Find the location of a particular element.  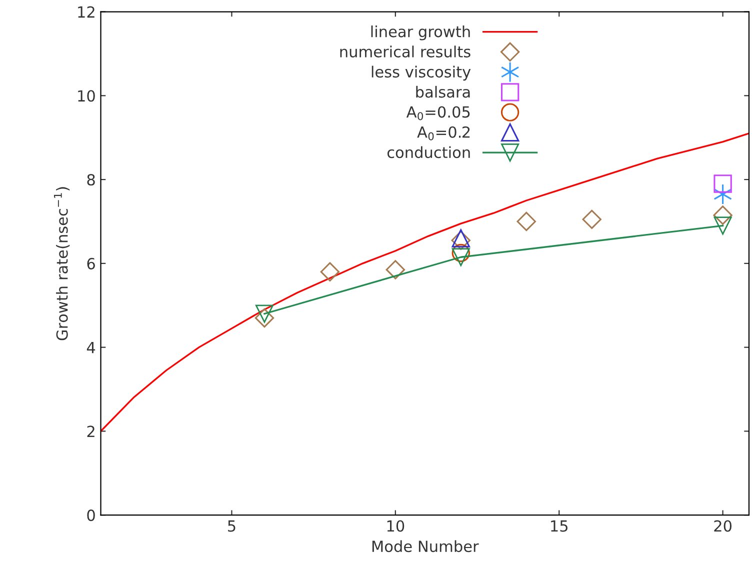

legend-label: balsara is located at coordinates (443, 92).